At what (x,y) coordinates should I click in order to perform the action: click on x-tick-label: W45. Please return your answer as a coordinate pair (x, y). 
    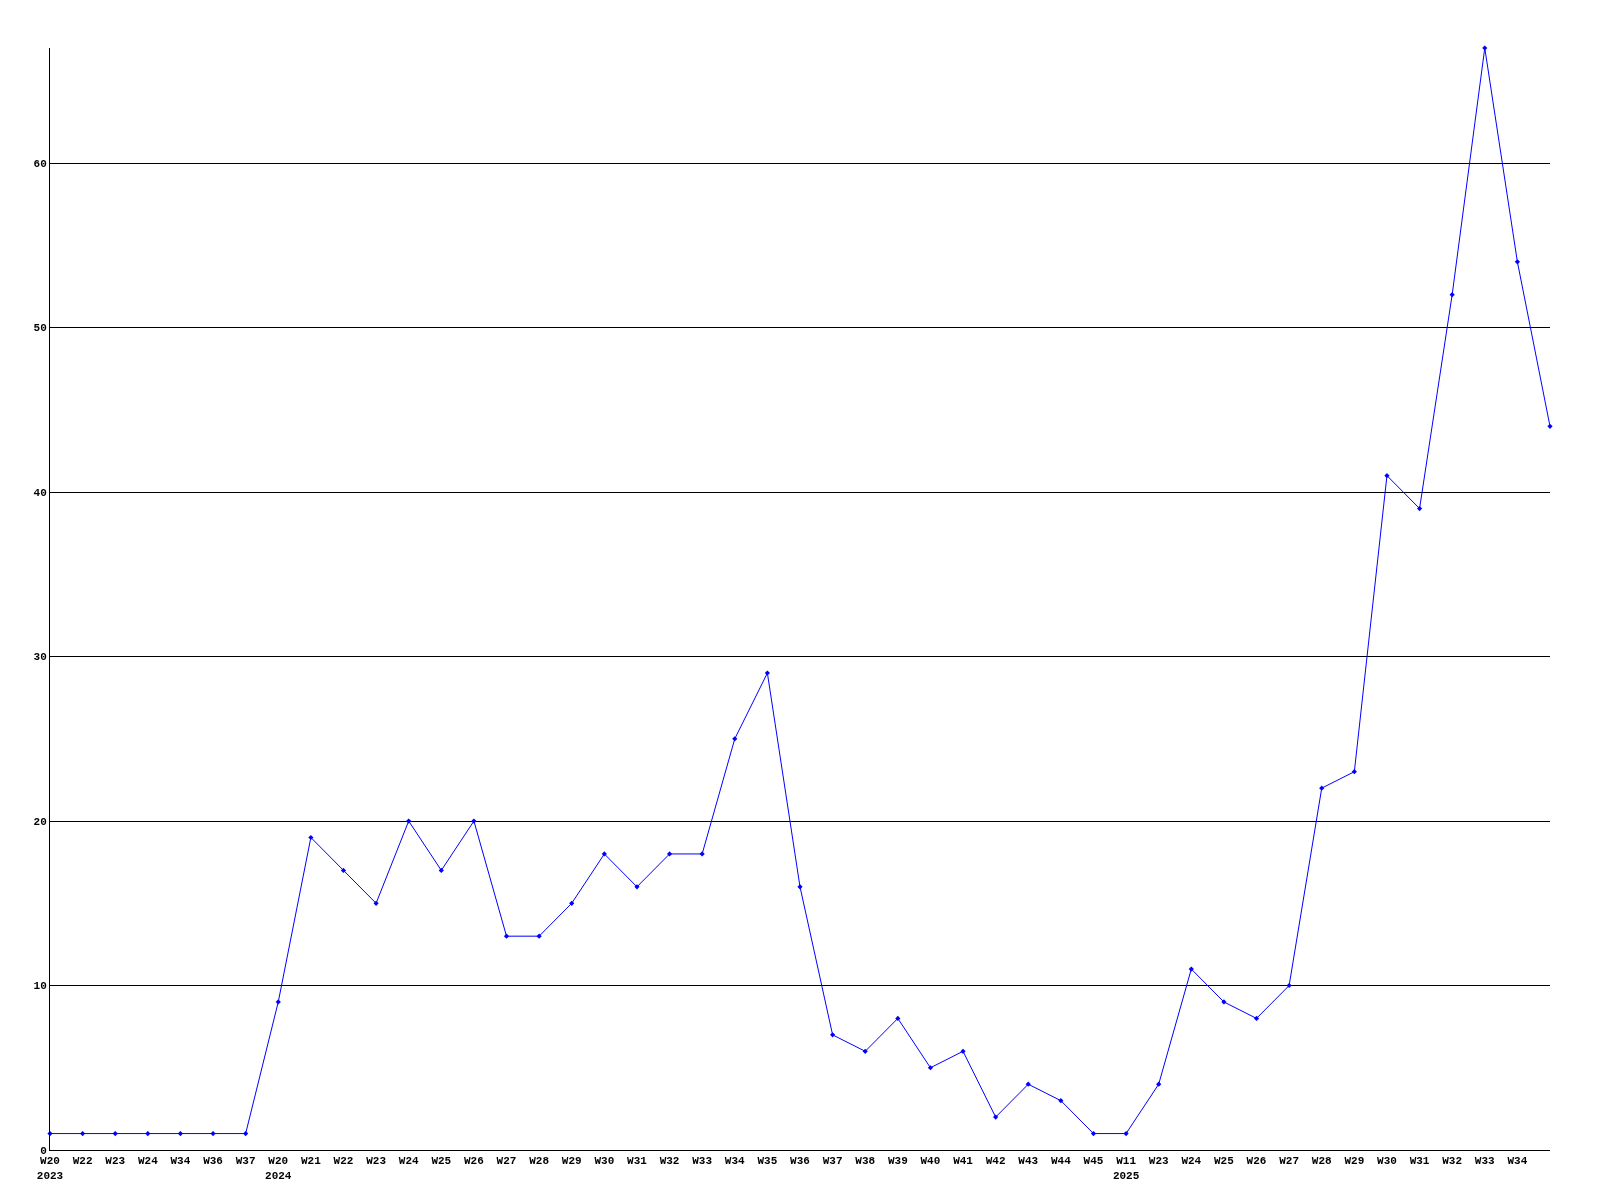
    Looking at the image, I should click on (1093, 1161).